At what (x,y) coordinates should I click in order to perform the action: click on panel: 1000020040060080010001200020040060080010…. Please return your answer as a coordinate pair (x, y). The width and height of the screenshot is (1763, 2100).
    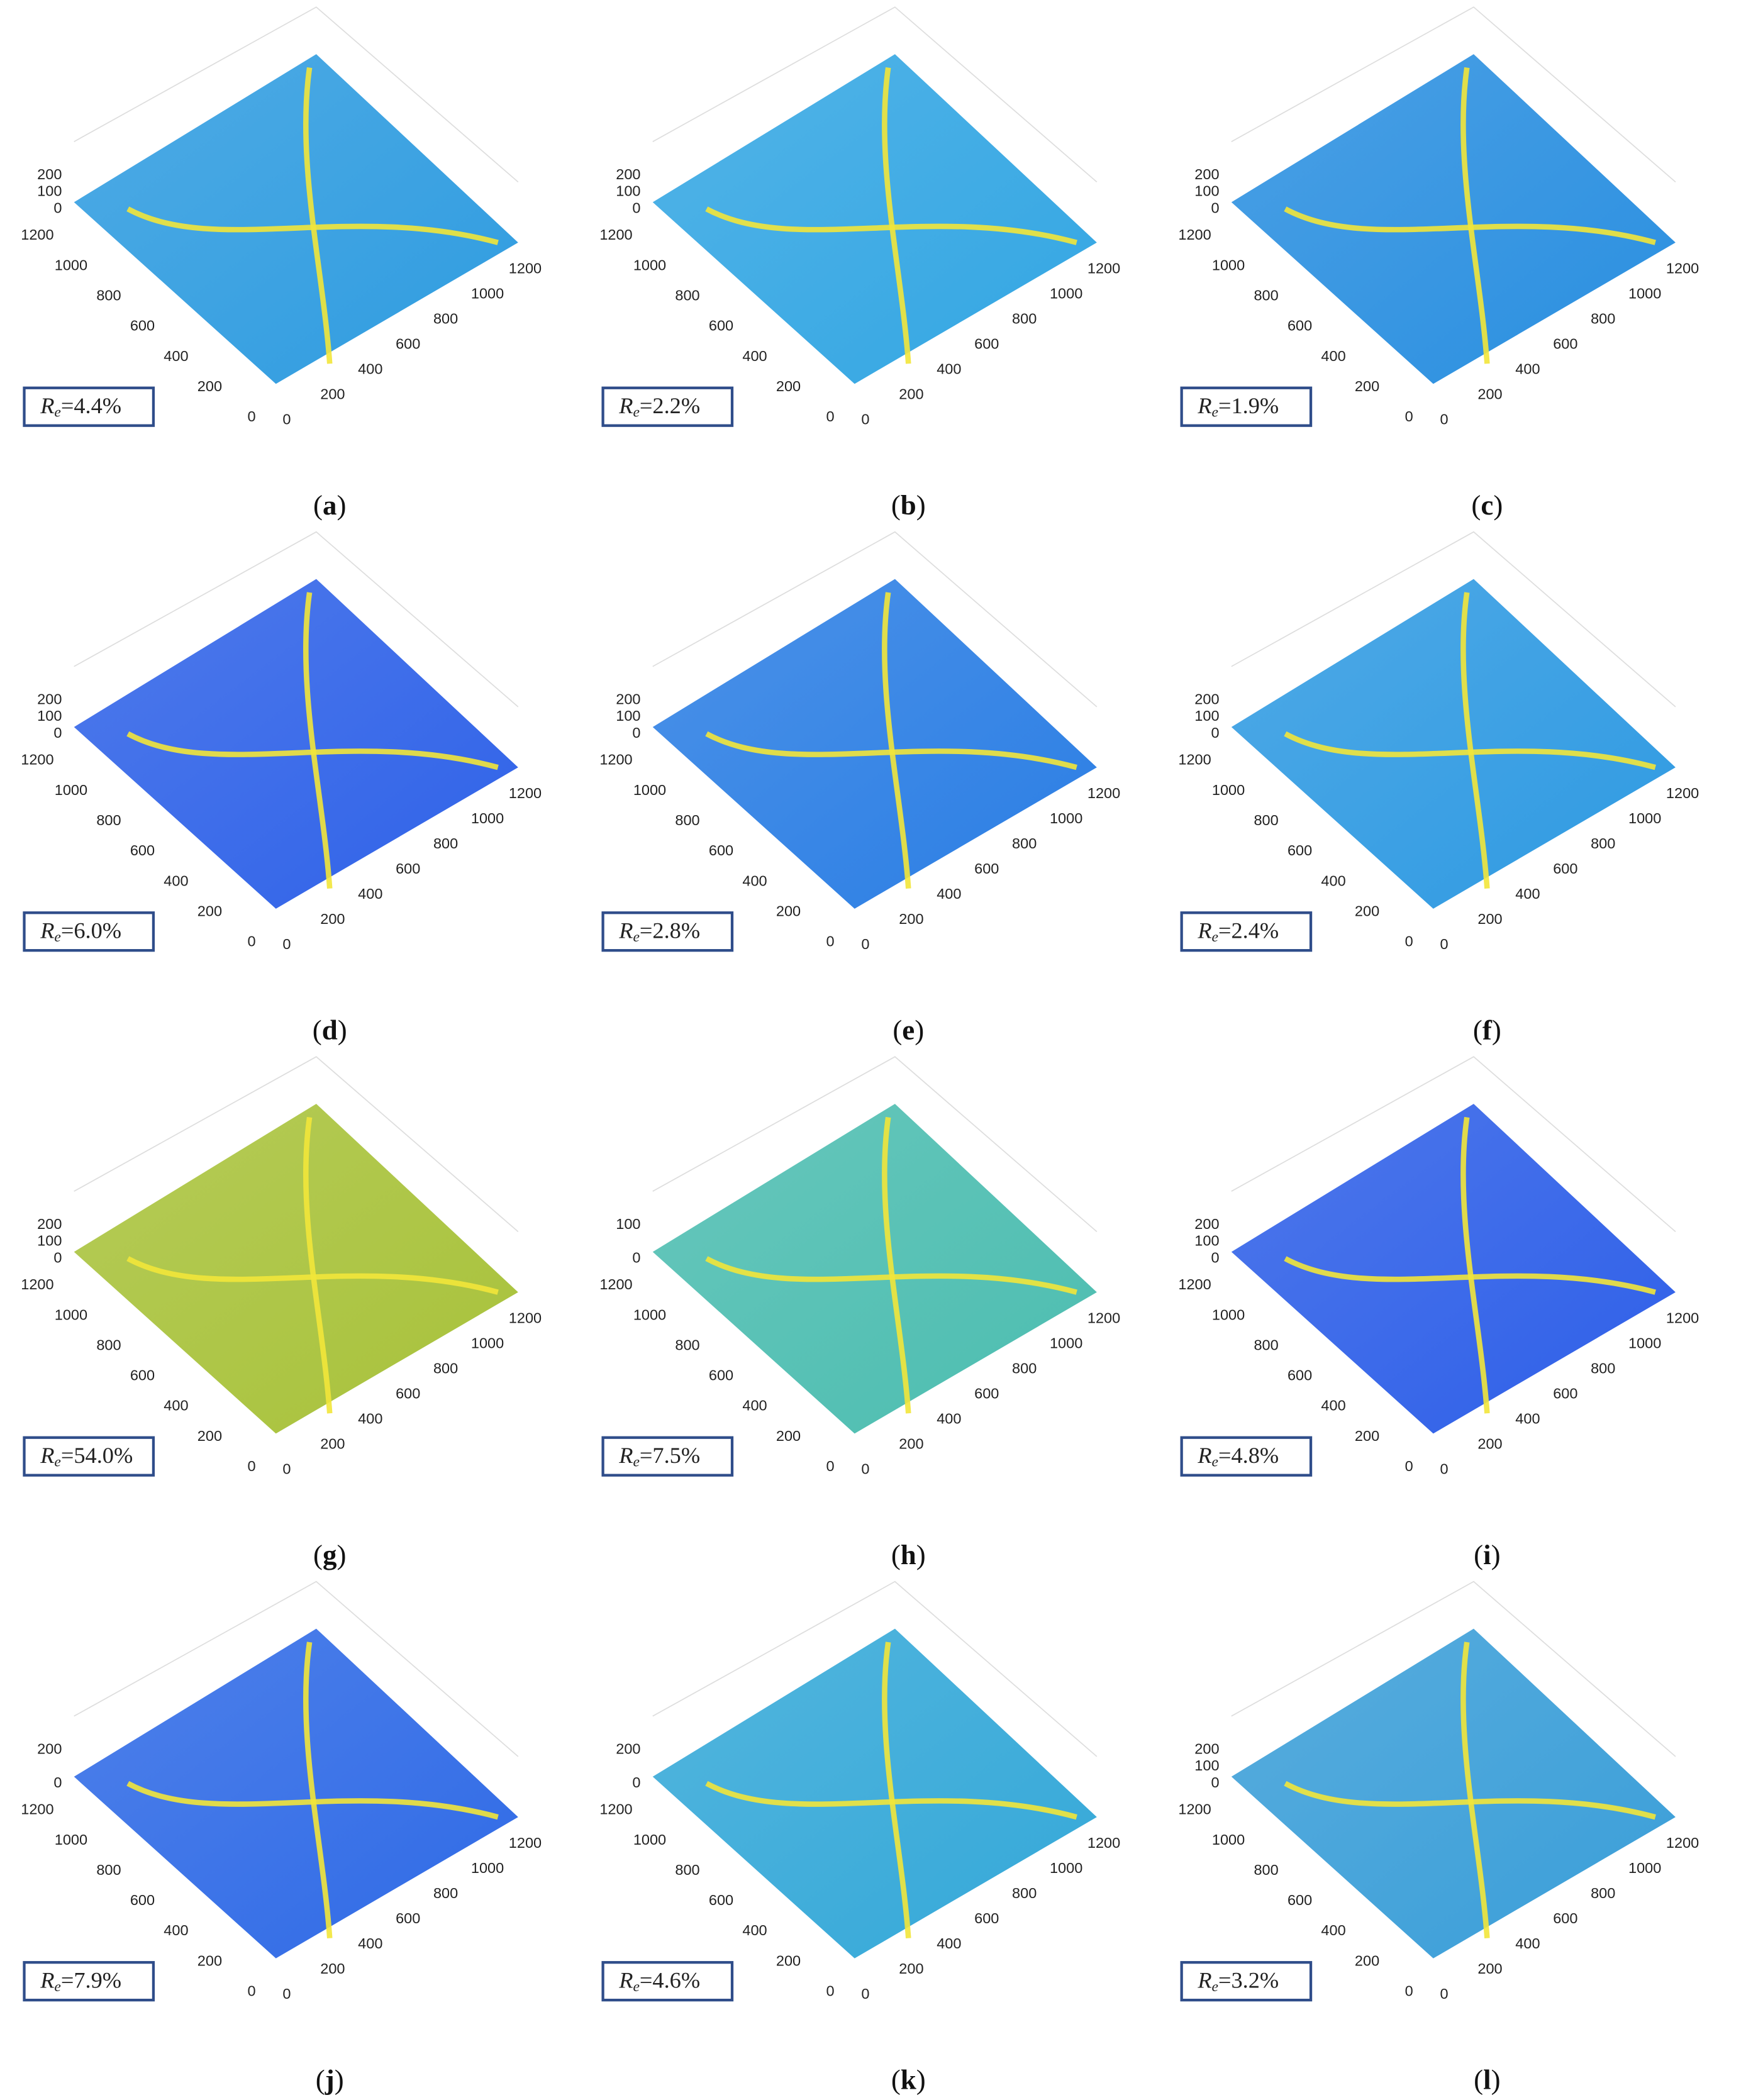
    Looking at the image, I should click on (859, 1313).